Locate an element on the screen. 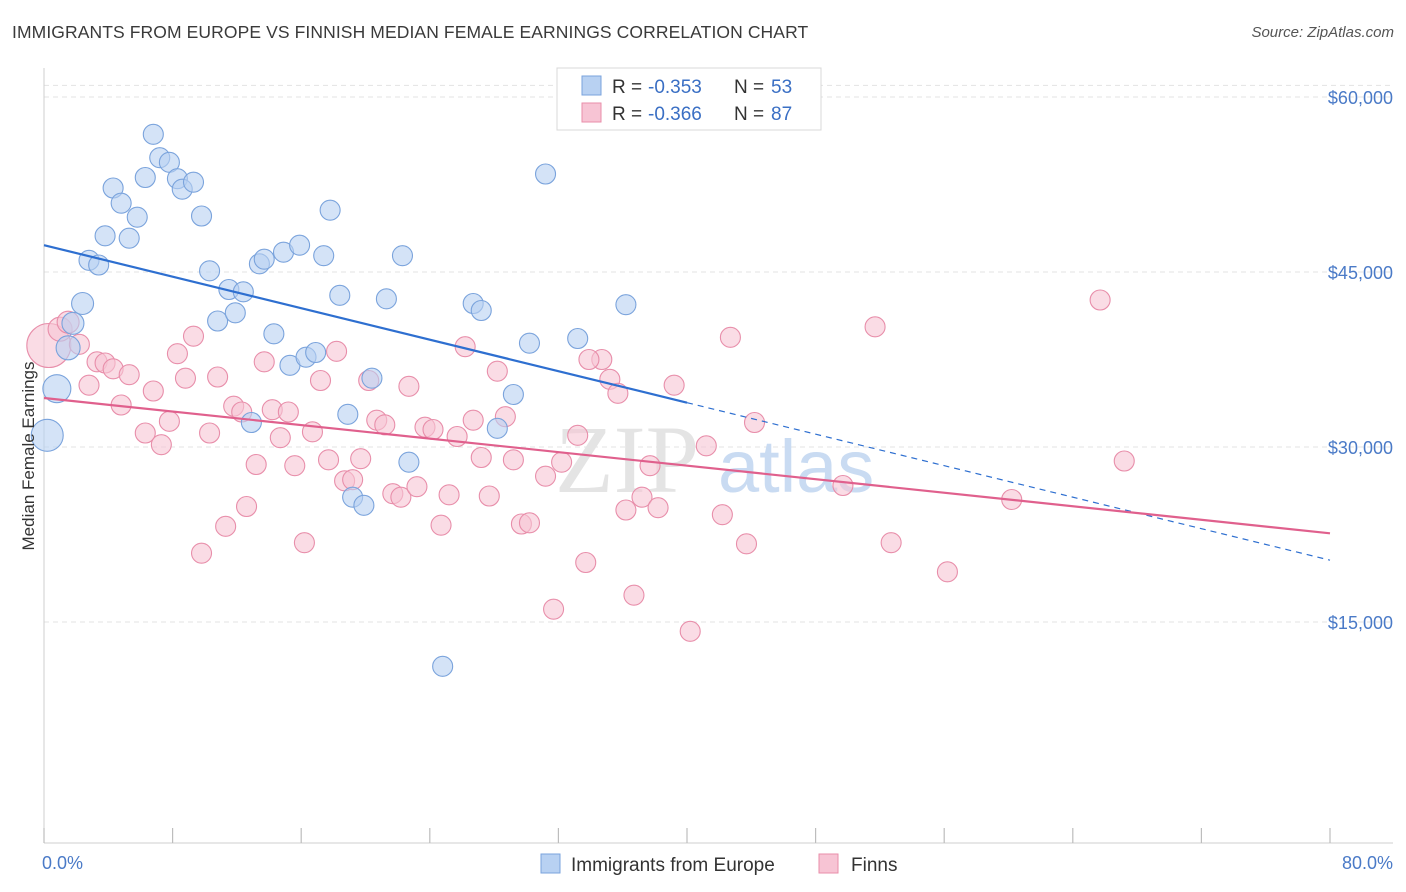 This screenshot has width=1406, height=892. legend-r-value: -0.353 is located at coordinates (675, 87).